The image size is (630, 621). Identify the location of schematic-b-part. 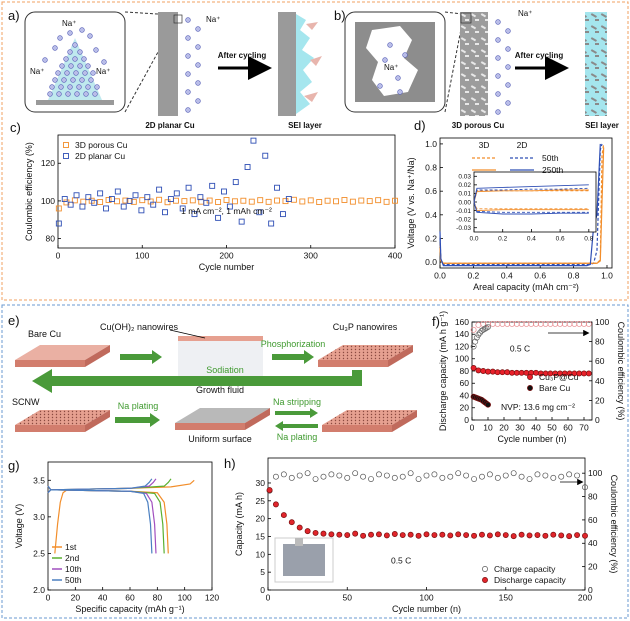
(474, 64).